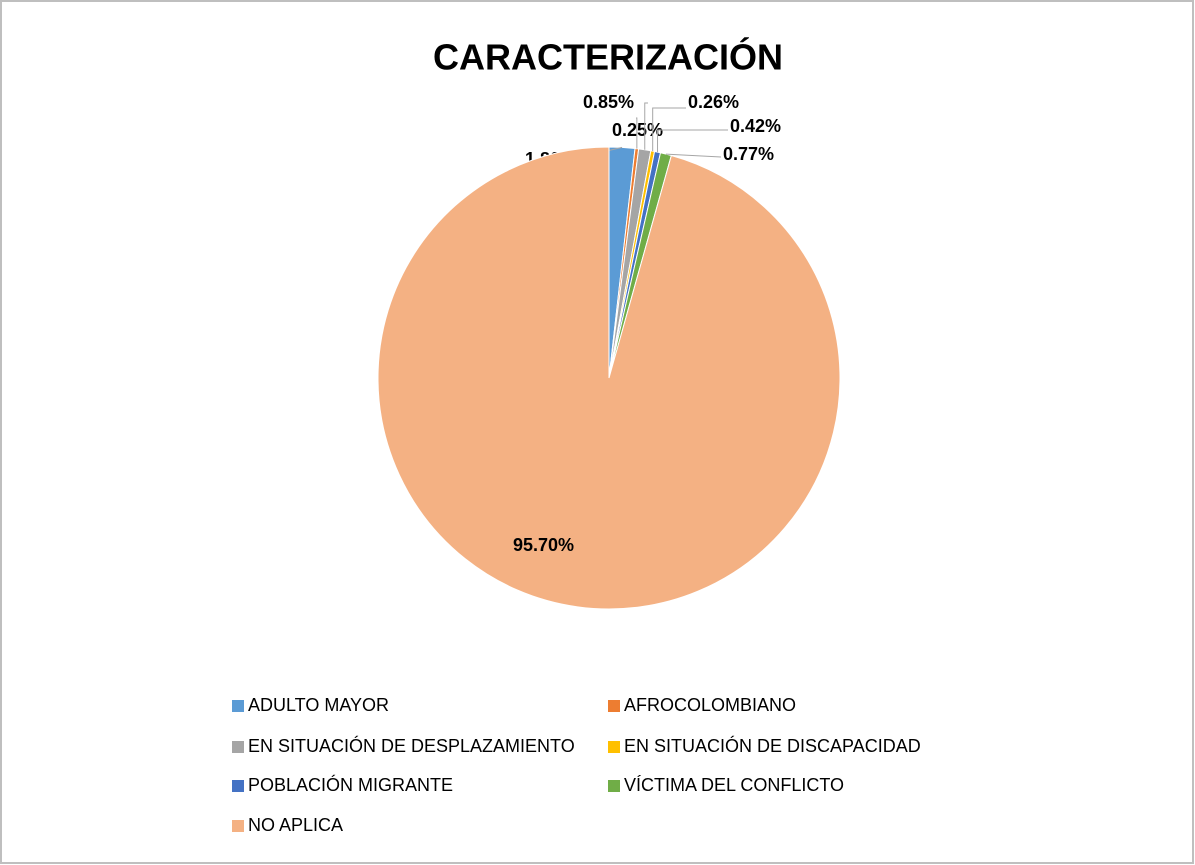  What do you see at coordinates (608, 57) in the screenshot?
I see `chart-title: CARACTERIZACIÓN` at bounding box center [608, 57].